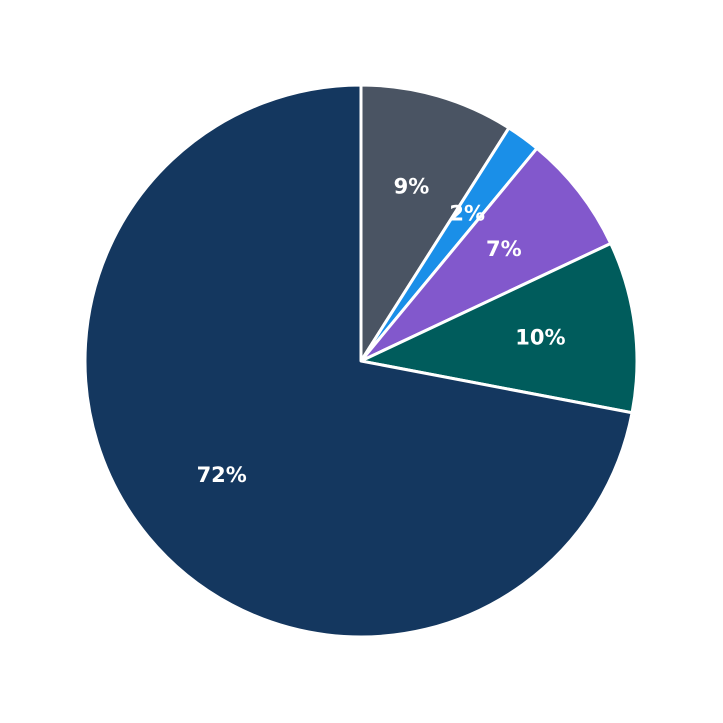 The image size is (723, 723). Describe the element at coordinates (412, 186) in the screenshot. I see `slice-label: 9%` at that location.